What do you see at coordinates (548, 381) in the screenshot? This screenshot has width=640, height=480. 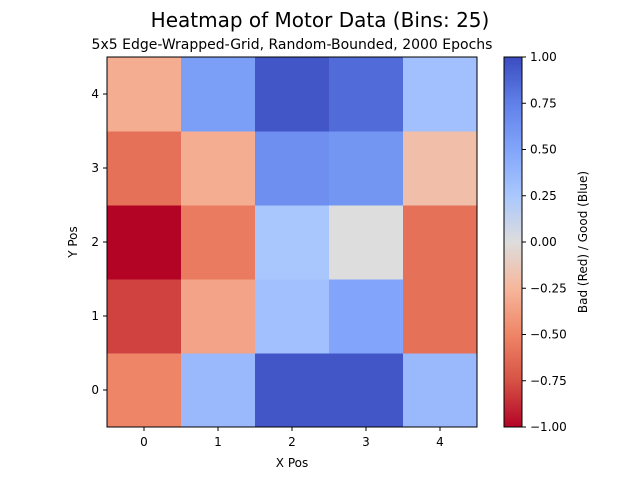 I see `colorbar-tick-label: −0.75` at bounding box center [548, 381].